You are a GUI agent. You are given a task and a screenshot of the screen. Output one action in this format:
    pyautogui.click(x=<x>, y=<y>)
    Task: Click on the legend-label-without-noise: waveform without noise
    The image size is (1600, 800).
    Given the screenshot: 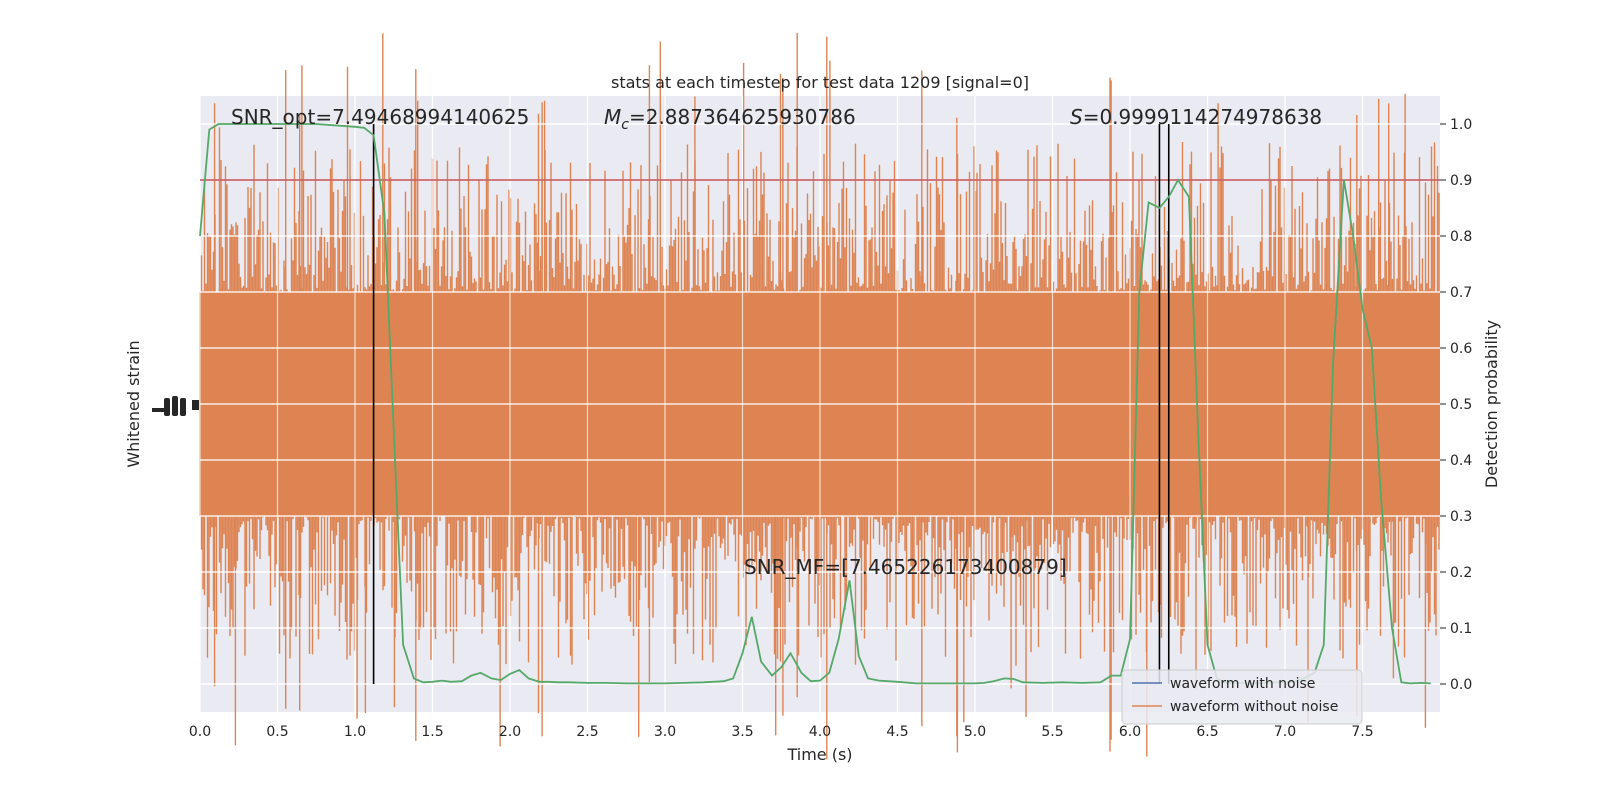 What is the action you would take?
    pyautogui.click(x=1254, y=707)
    